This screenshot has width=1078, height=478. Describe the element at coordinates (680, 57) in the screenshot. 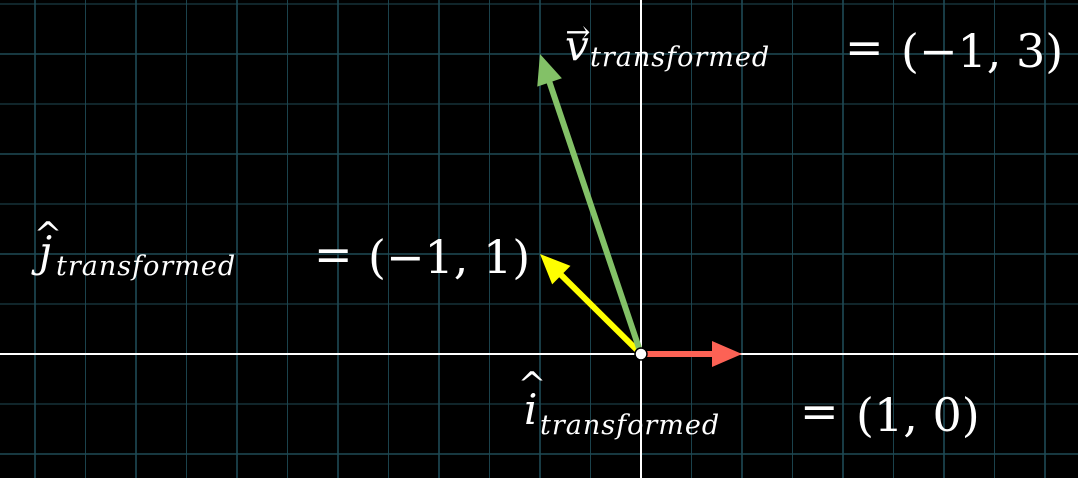

I see `v-subscript: transformed` at that location.